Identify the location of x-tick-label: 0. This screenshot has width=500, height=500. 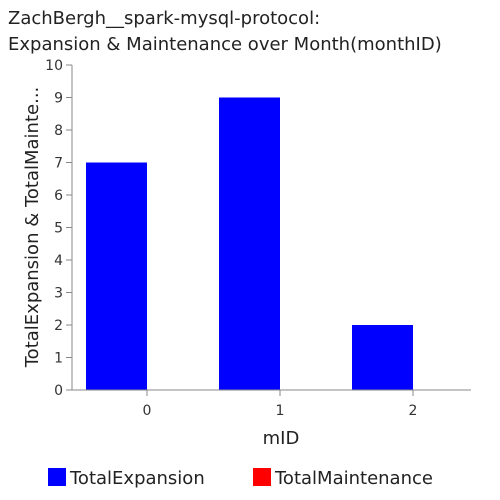
(147, 411).